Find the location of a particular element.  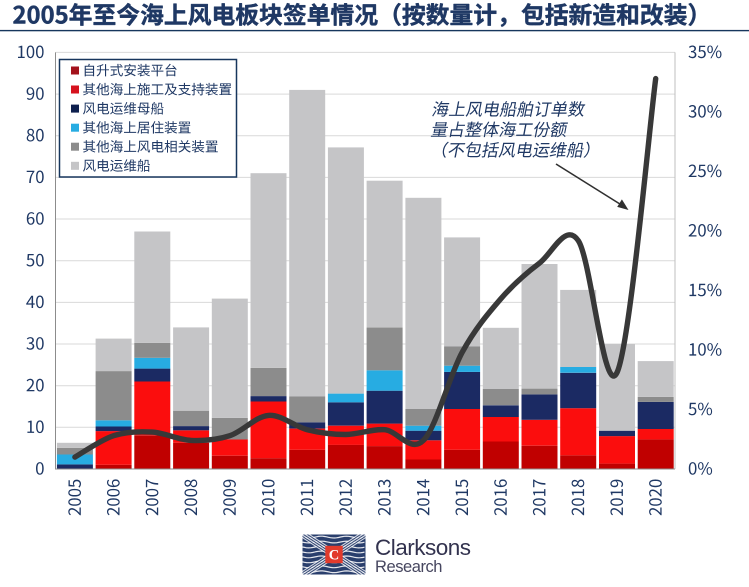

svg-text: Clarksons is located at coordinates (423, 547).